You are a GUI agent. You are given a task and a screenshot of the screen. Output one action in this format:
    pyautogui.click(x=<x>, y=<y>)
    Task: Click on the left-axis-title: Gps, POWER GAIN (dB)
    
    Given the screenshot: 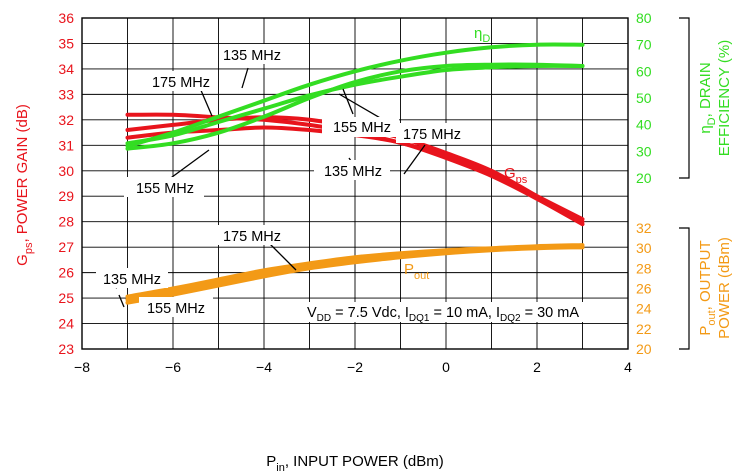 What is the action you would take?
    pyautogui.click(x=24, y=185)
    